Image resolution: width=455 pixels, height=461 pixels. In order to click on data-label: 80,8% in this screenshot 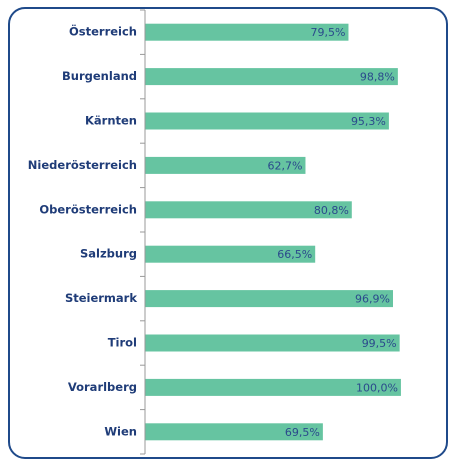, I will do `click(331, 210)`.